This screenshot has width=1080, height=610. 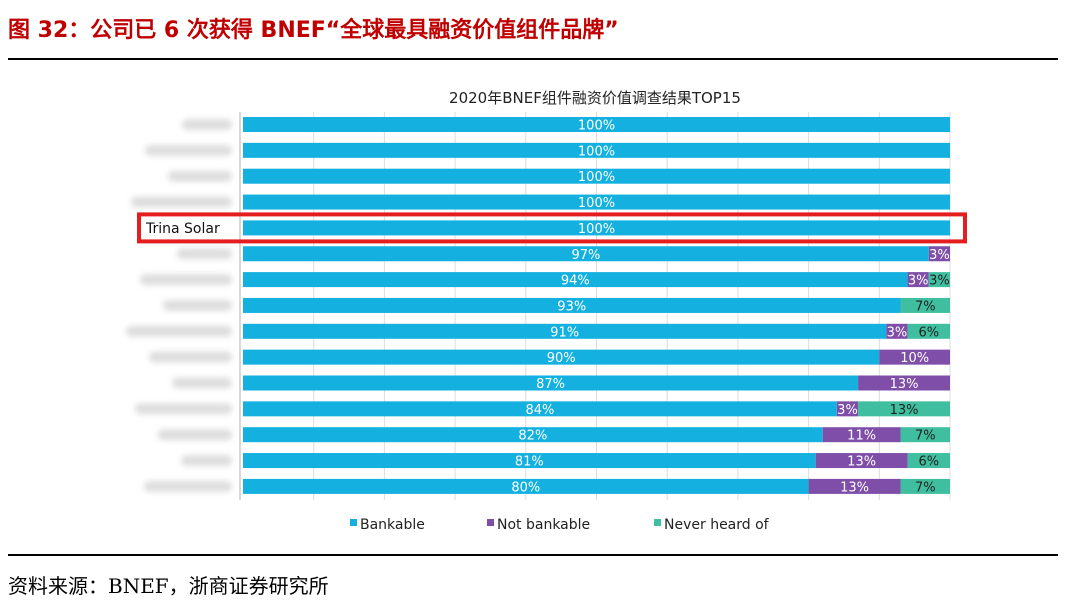 I want to click on category-labels: Trina Solar, so click(x=182, y=229).